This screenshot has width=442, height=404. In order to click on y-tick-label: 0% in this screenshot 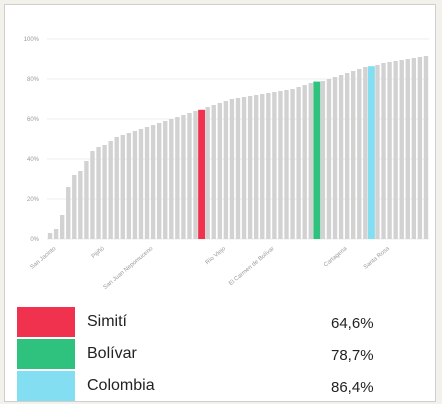, I will do `click(34, 240)`.